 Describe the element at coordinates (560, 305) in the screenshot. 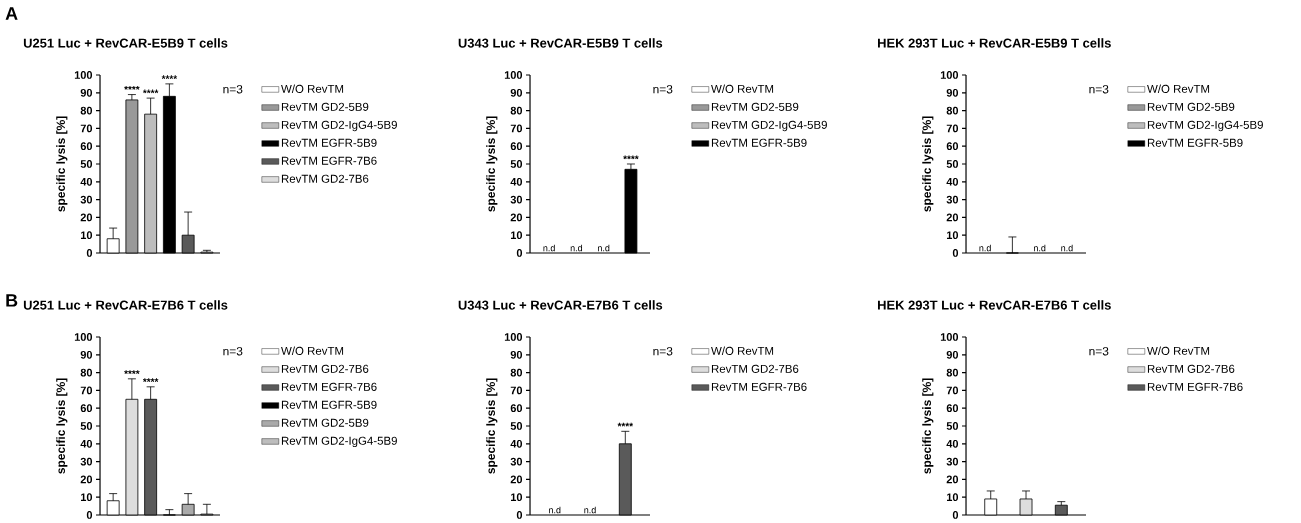

I see `chart-title: U343 Luc + RevCAR-E7B6 T cells` at that location.